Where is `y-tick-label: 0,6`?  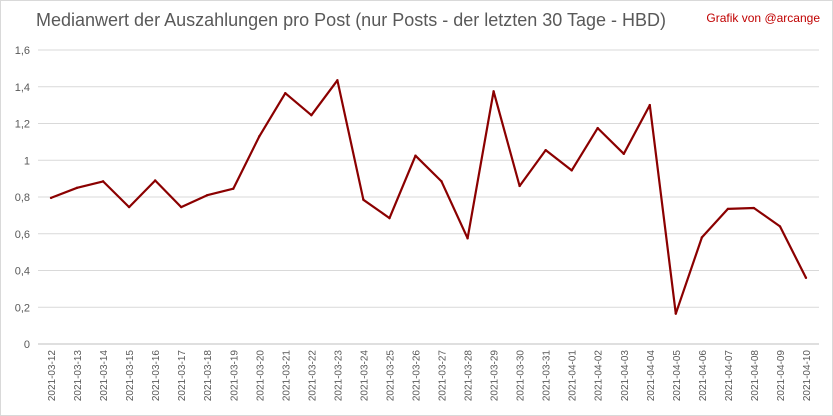 y-tick-label: 0,6 is located at coordinates (22, 235).